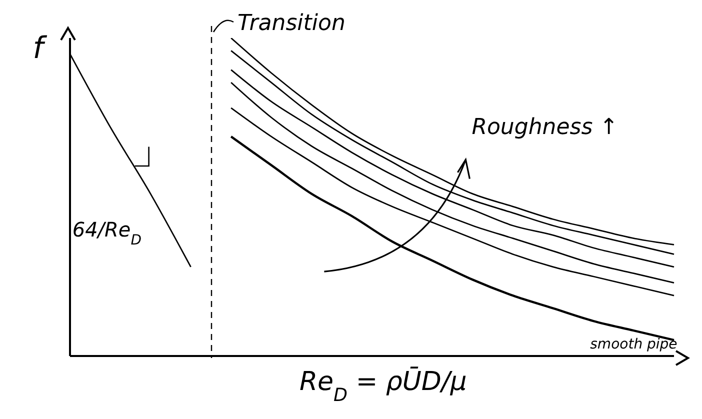  What do you see at coordinates (292, 23) in the screenshot?
I see `text: Transition` at bounding box center [292, 23].